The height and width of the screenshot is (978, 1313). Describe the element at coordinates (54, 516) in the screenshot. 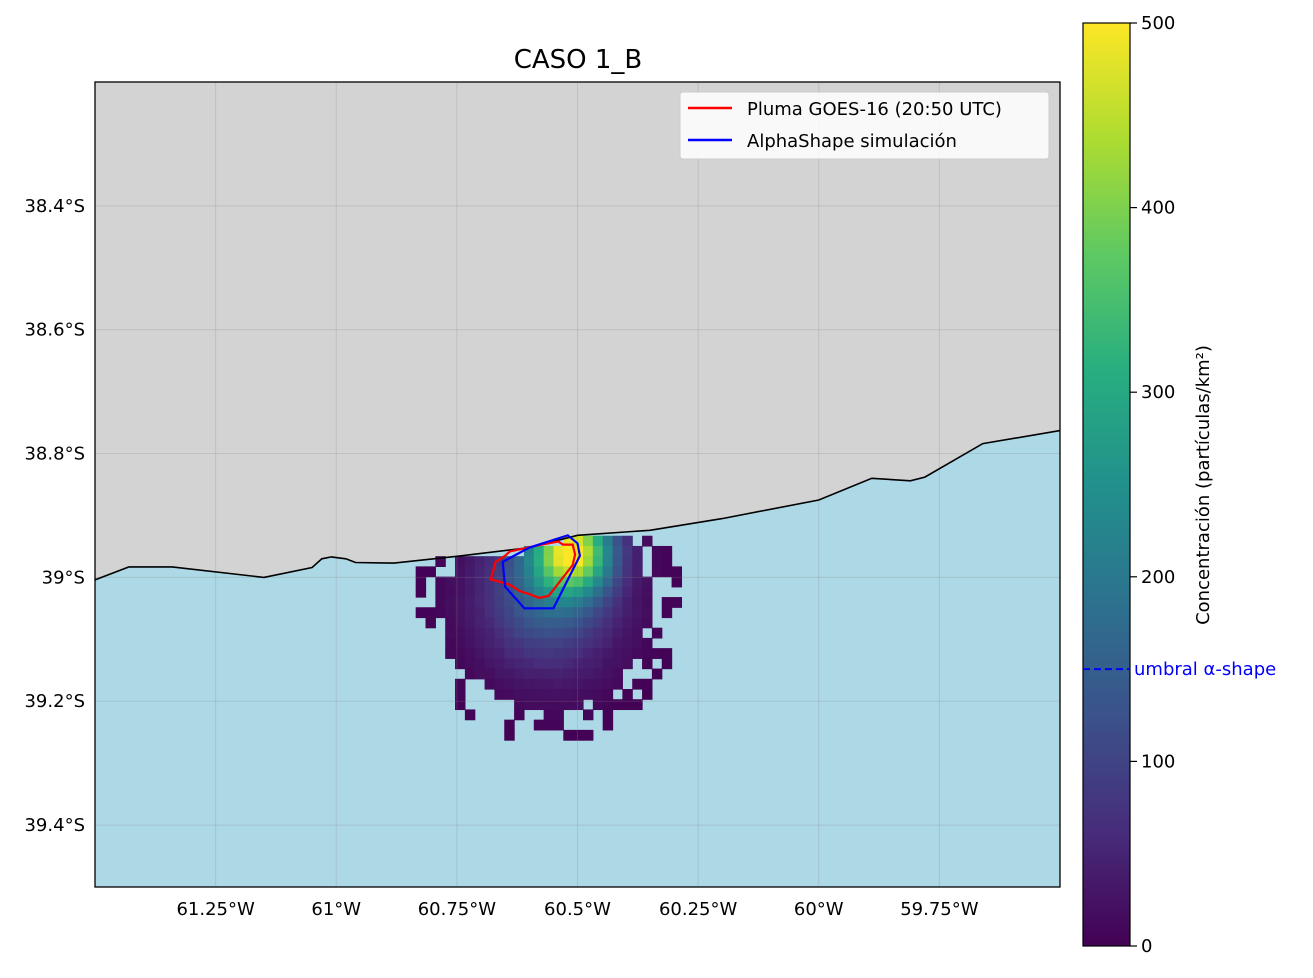

I see `y-axis-ticks: 38.4°S 38.6°S 38.8°S 39°S 39.2°S 39.4°S` at that location.